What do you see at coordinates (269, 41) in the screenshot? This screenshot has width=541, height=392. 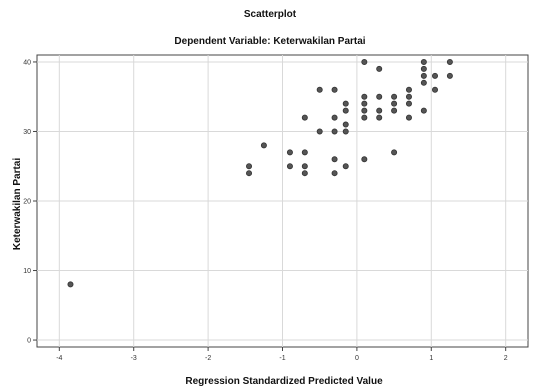 I see `chart-subtitle: Dependent Variable: Keterwakilan Partai` at bounding box center [269, 41].